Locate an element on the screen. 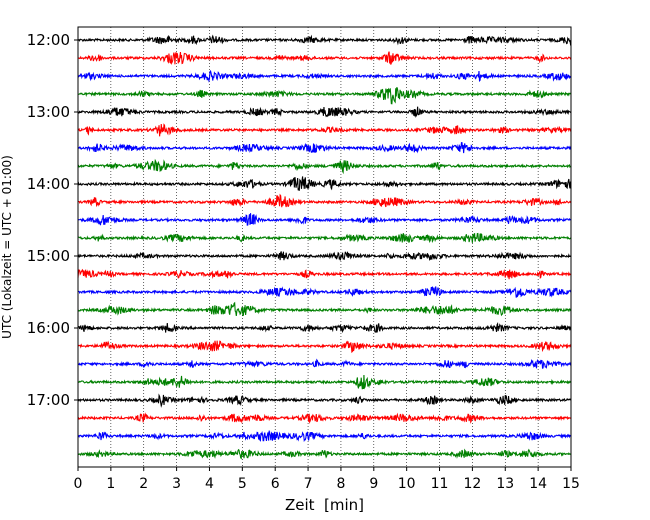 The height and width of the screenshot is (520, 650). x-axis-label: Zeit [min] is located at coordinates (324, 505).